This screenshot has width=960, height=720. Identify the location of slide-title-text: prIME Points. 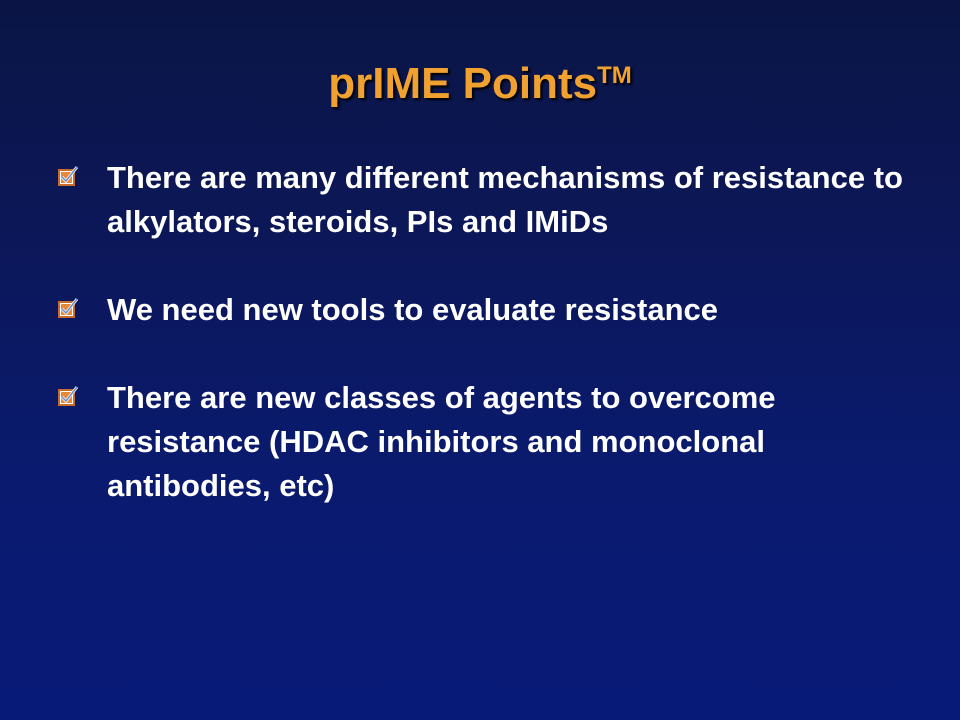
(463, 83).